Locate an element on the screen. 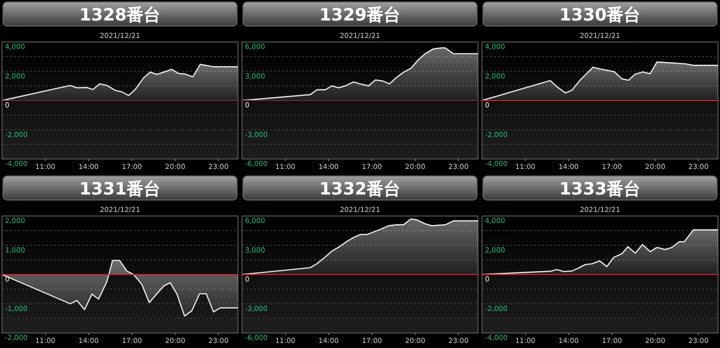 The height and width of the screenshot is (348, 720). chart-title: 1332番台 is located at coordinates (360, 190).